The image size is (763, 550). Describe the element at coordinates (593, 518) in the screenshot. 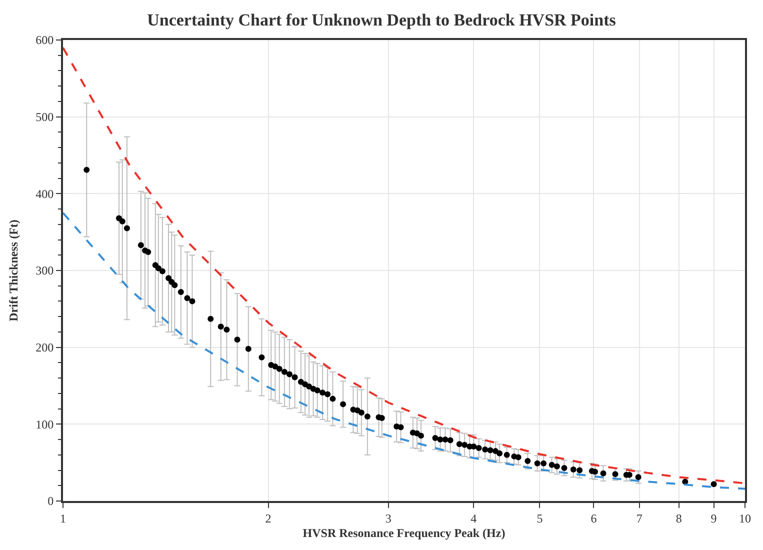

I see `x-tick-label: 6` at that location.